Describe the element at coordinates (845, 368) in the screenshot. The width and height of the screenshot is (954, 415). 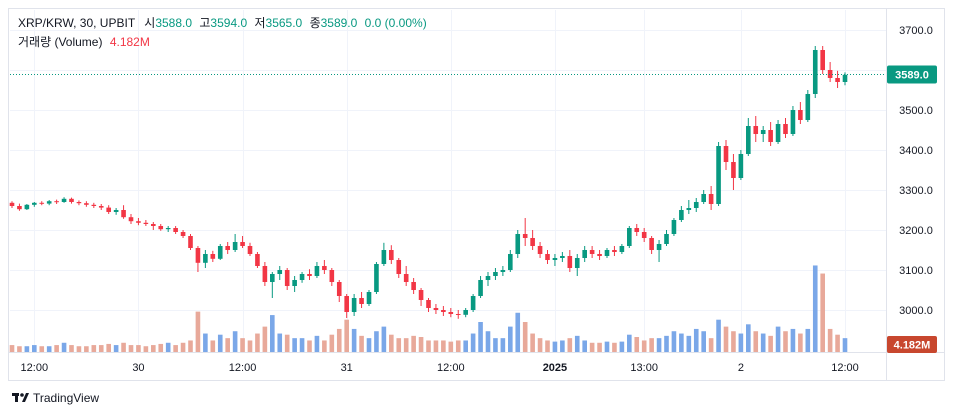
I see `x-tick-label: 12:00` at that location.